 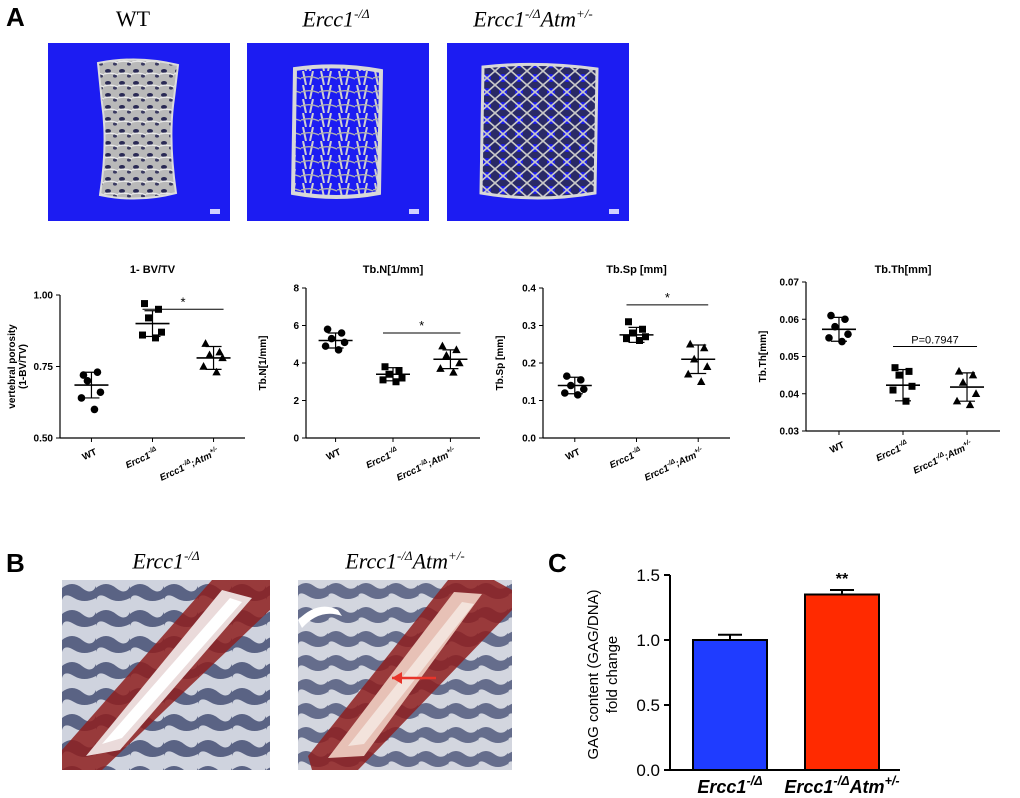 What do you see at coordinates (23, 366) in the screenshot?
I see `y-axis-label: (1-BV/TV)` at bounding box center [23, 366].